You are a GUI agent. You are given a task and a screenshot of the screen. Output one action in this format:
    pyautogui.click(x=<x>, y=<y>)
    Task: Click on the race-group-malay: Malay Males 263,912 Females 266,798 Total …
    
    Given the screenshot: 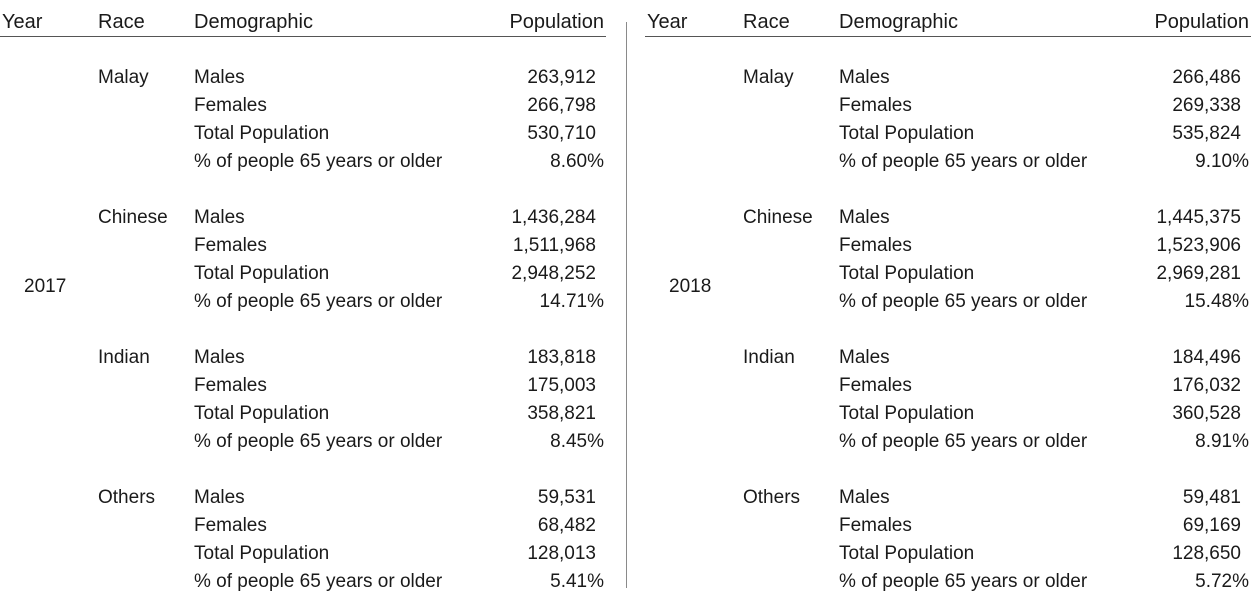 What is the action you would take?
    pyautogui.click(x=303, y=120)
    